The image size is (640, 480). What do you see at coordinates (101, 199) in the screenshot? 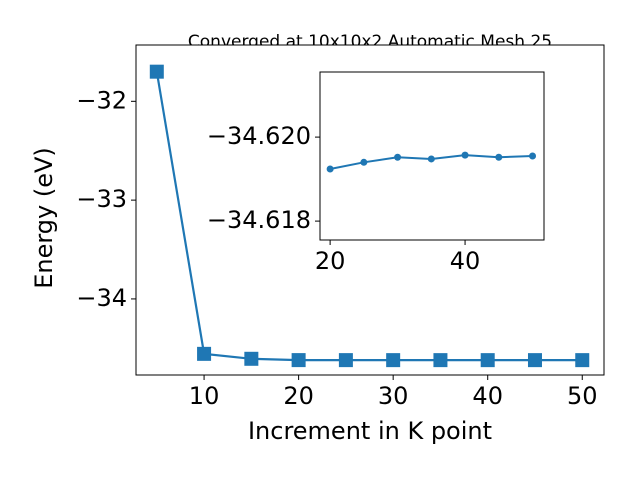
I see `y-tick-label: −33` at bounding box center [101, 199].